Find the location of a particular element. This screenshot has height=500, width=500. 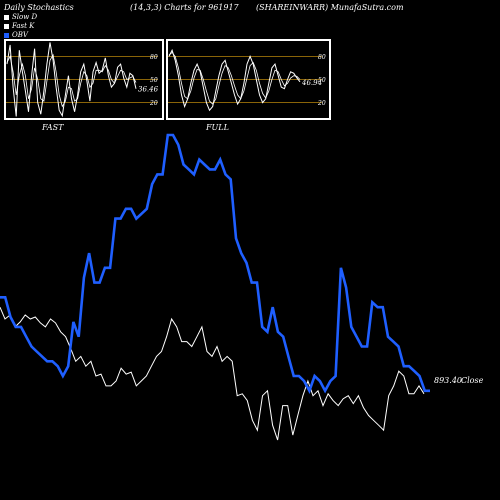

legend-label: Slow D is located at coordinates (25, 17).